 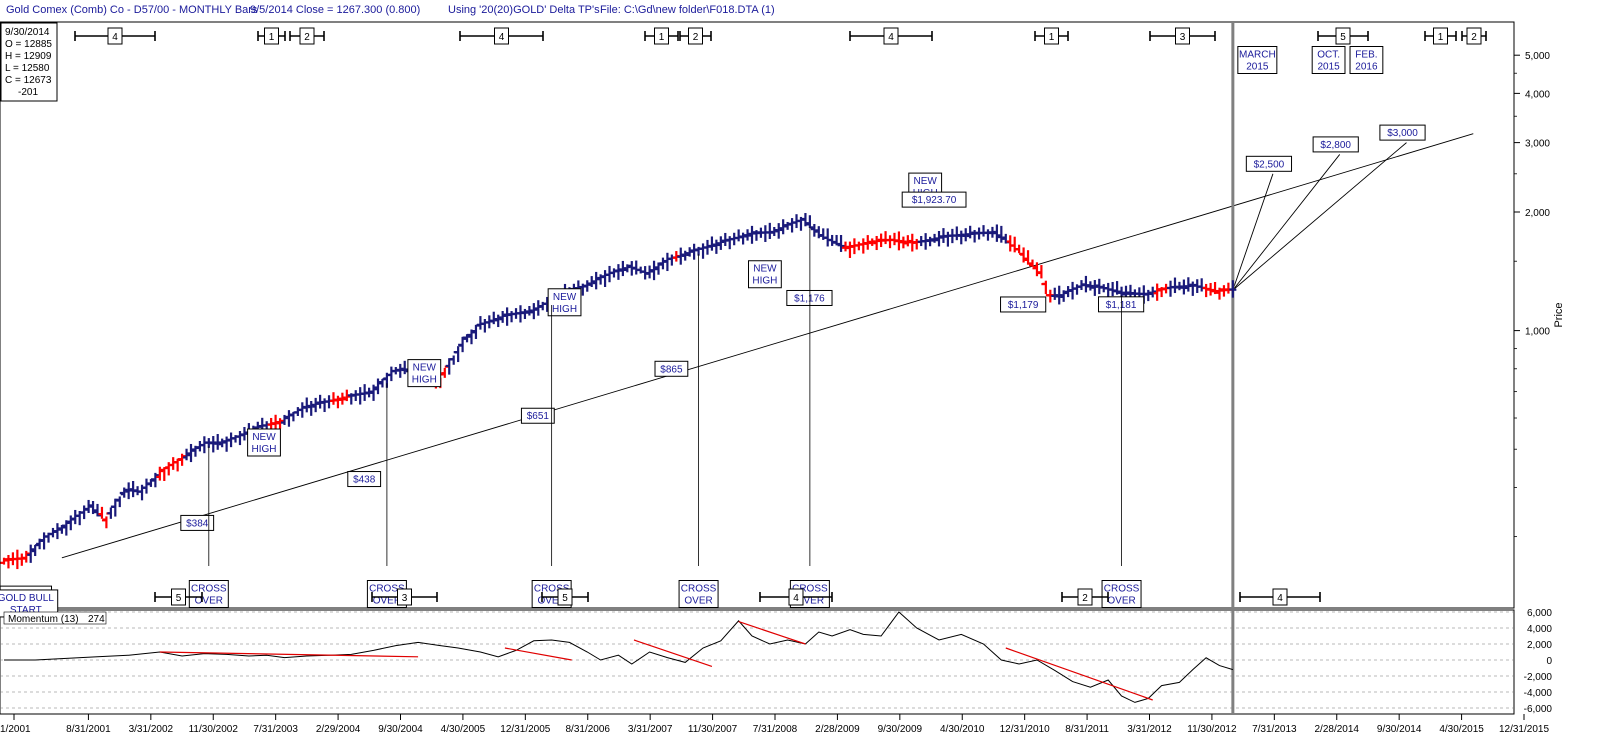 I want to click on bottom-cycle-marker-label: 2, so click(x=1085, y=598).